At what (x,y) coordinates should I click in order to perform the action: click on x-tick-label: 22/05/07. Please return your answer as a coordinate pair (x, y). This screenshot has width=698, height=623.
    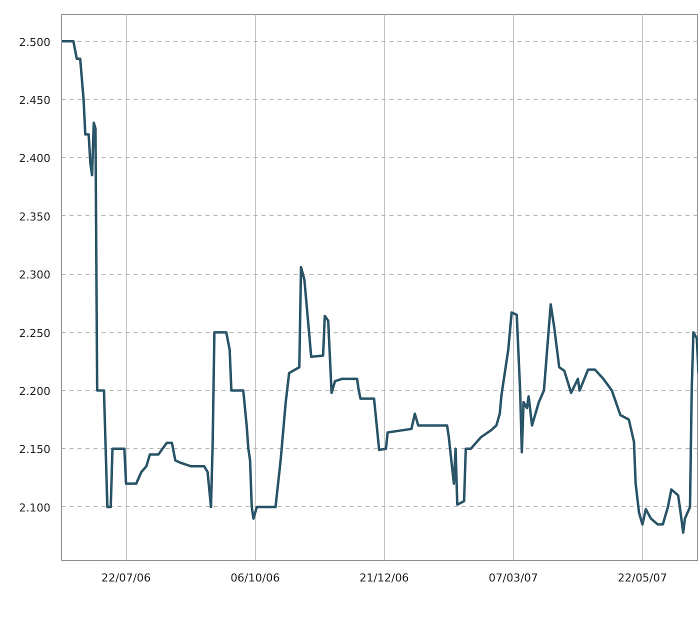
    Looking at the image, I should click on (643, 578).